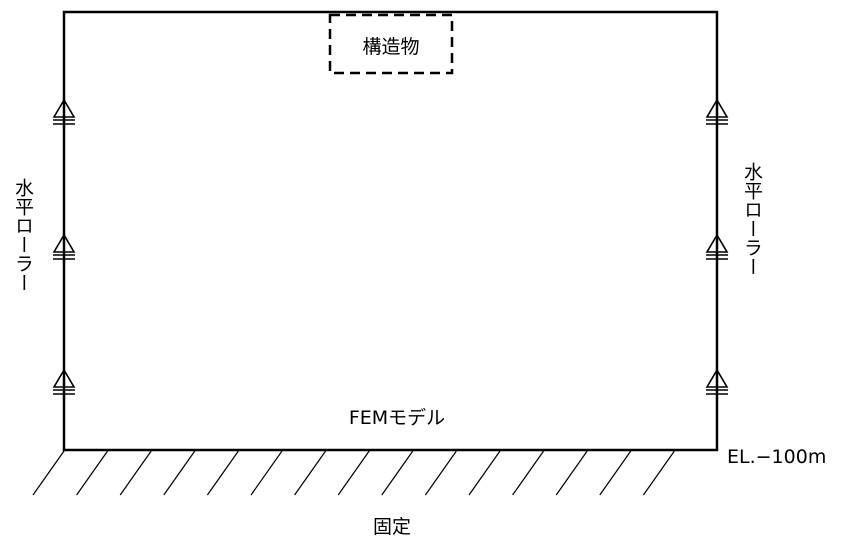 The width and height of the screenshot is (841, 546). Describe the element at coordinates (776, 457) in the screenshot. I see `elevation-label: EL.−100m` at that location.